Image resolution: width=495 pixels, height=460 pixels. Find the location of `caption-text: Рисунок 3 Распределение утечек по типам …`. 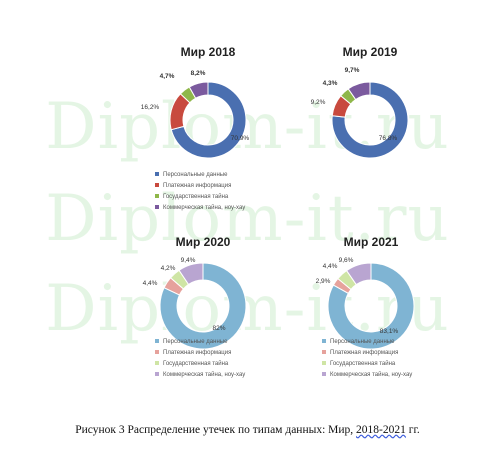

caption-text: Рисунок 3 Распределение утечек по типам … is located at coordinates (214, 430).